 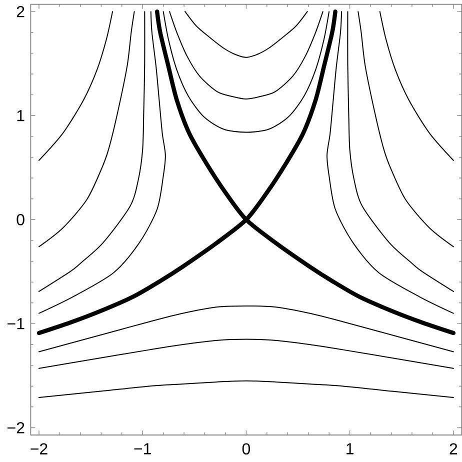 What do you see at coordinates (20, 220) in the screenshot?
I see `y-tick-label: 0` at bounding box center [20, 220].